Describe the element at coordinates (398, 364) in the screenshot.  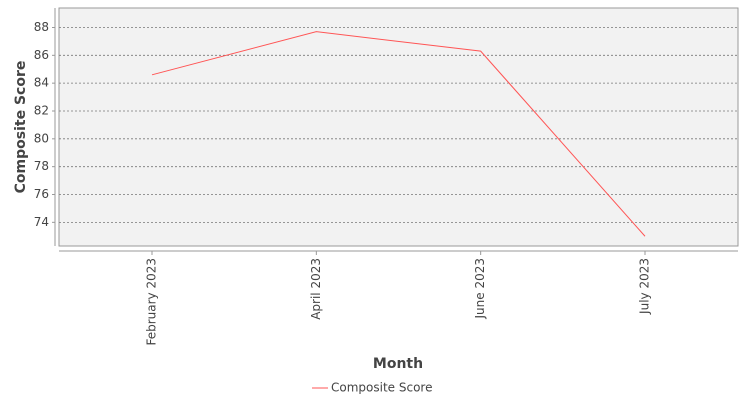
I see `x-axis-title: Month` at that location.